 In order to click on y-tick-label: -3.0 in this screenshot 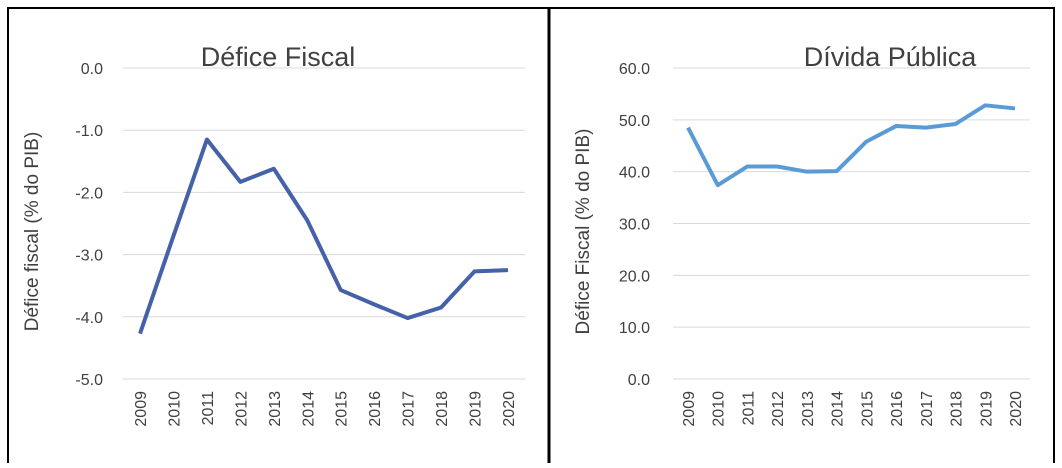, I will do `click(89, 256)`.